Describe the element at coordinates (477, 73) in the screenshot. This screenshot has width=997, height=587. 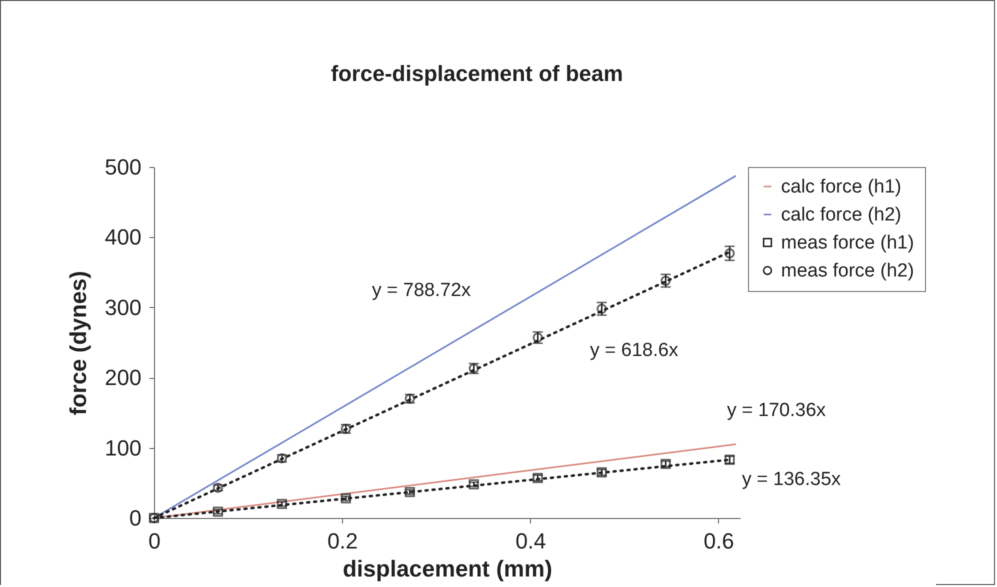
I see `chart-title: force-displacement of beam` at that location.